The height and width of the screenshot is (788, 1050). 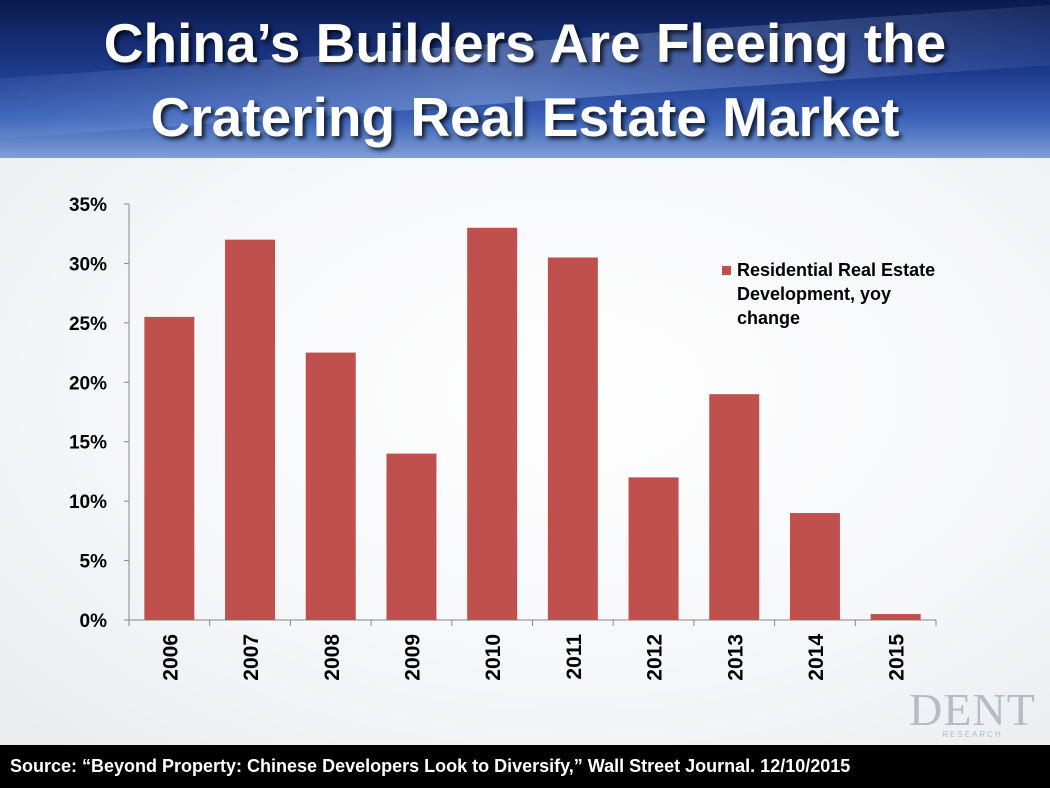 I want to click on bar-2006, so click(x=169, y=468).